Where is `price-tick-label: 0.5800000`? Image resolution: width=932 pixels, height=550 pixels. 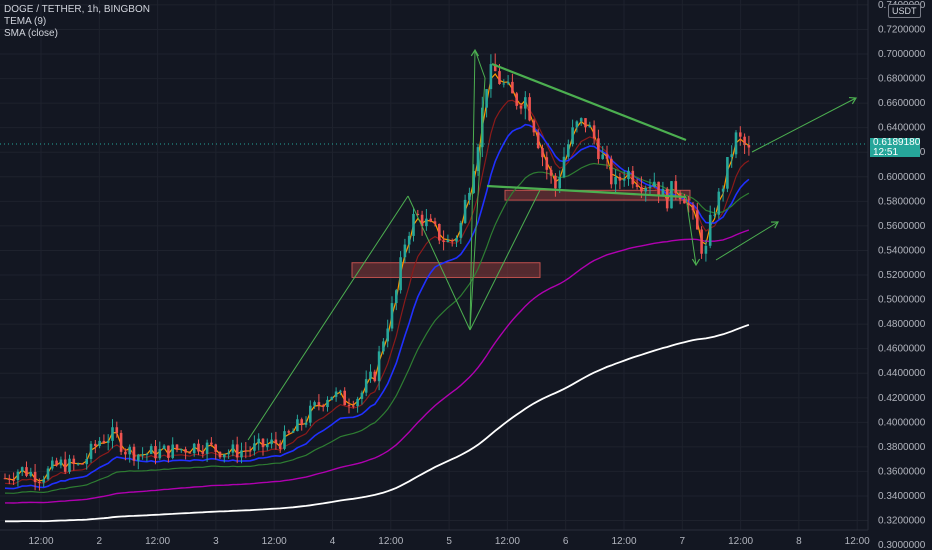 price-tick-label: 0.5800000 is located at coordinates (902, 201).